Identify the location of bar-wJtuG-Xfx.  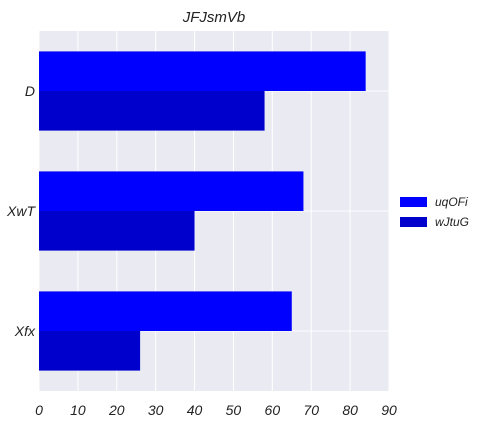
(90, 351).